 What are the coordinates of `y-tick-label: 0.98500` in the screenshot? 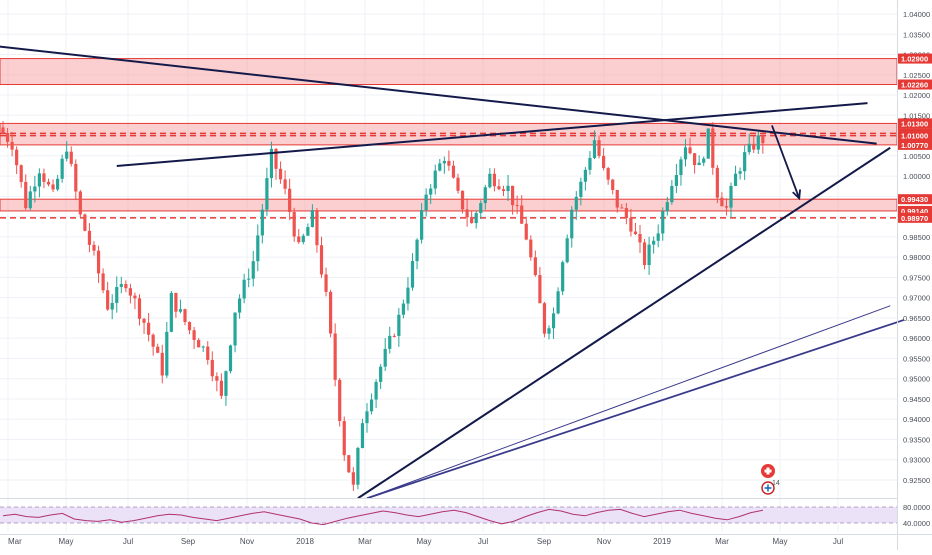 It's located at (916, 237).